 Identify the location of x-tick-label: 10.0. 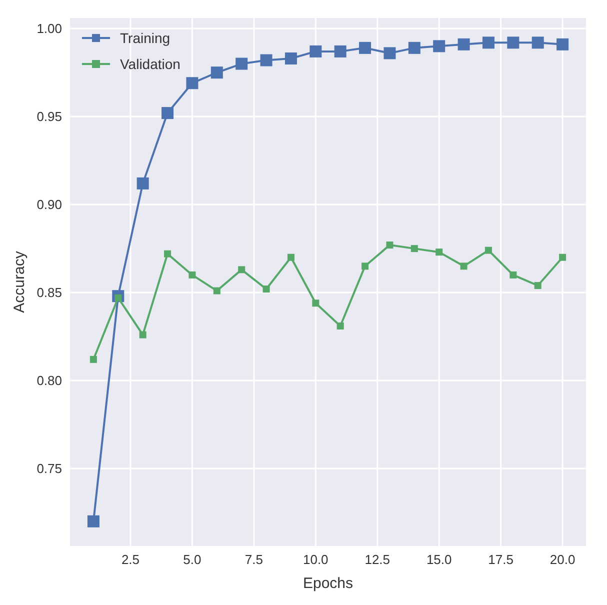
(315, 559).